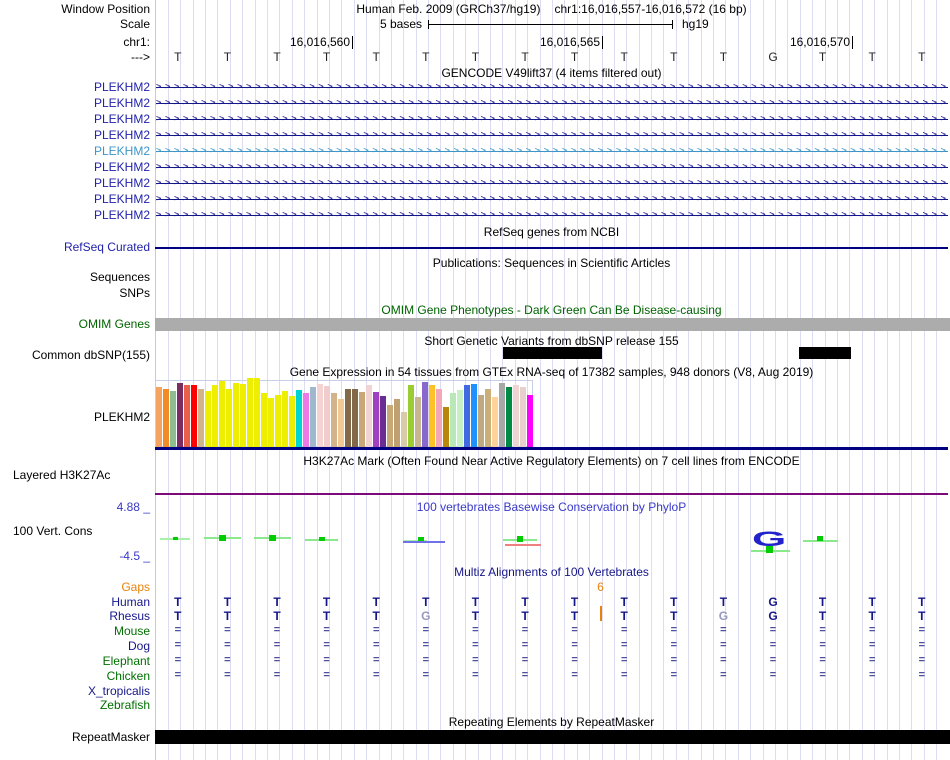 The image size is (950, 760). What do you see at coordinates (551, 248) in the screenshot?
I see `refseq-gene-item` at bounding box center [551, 248].